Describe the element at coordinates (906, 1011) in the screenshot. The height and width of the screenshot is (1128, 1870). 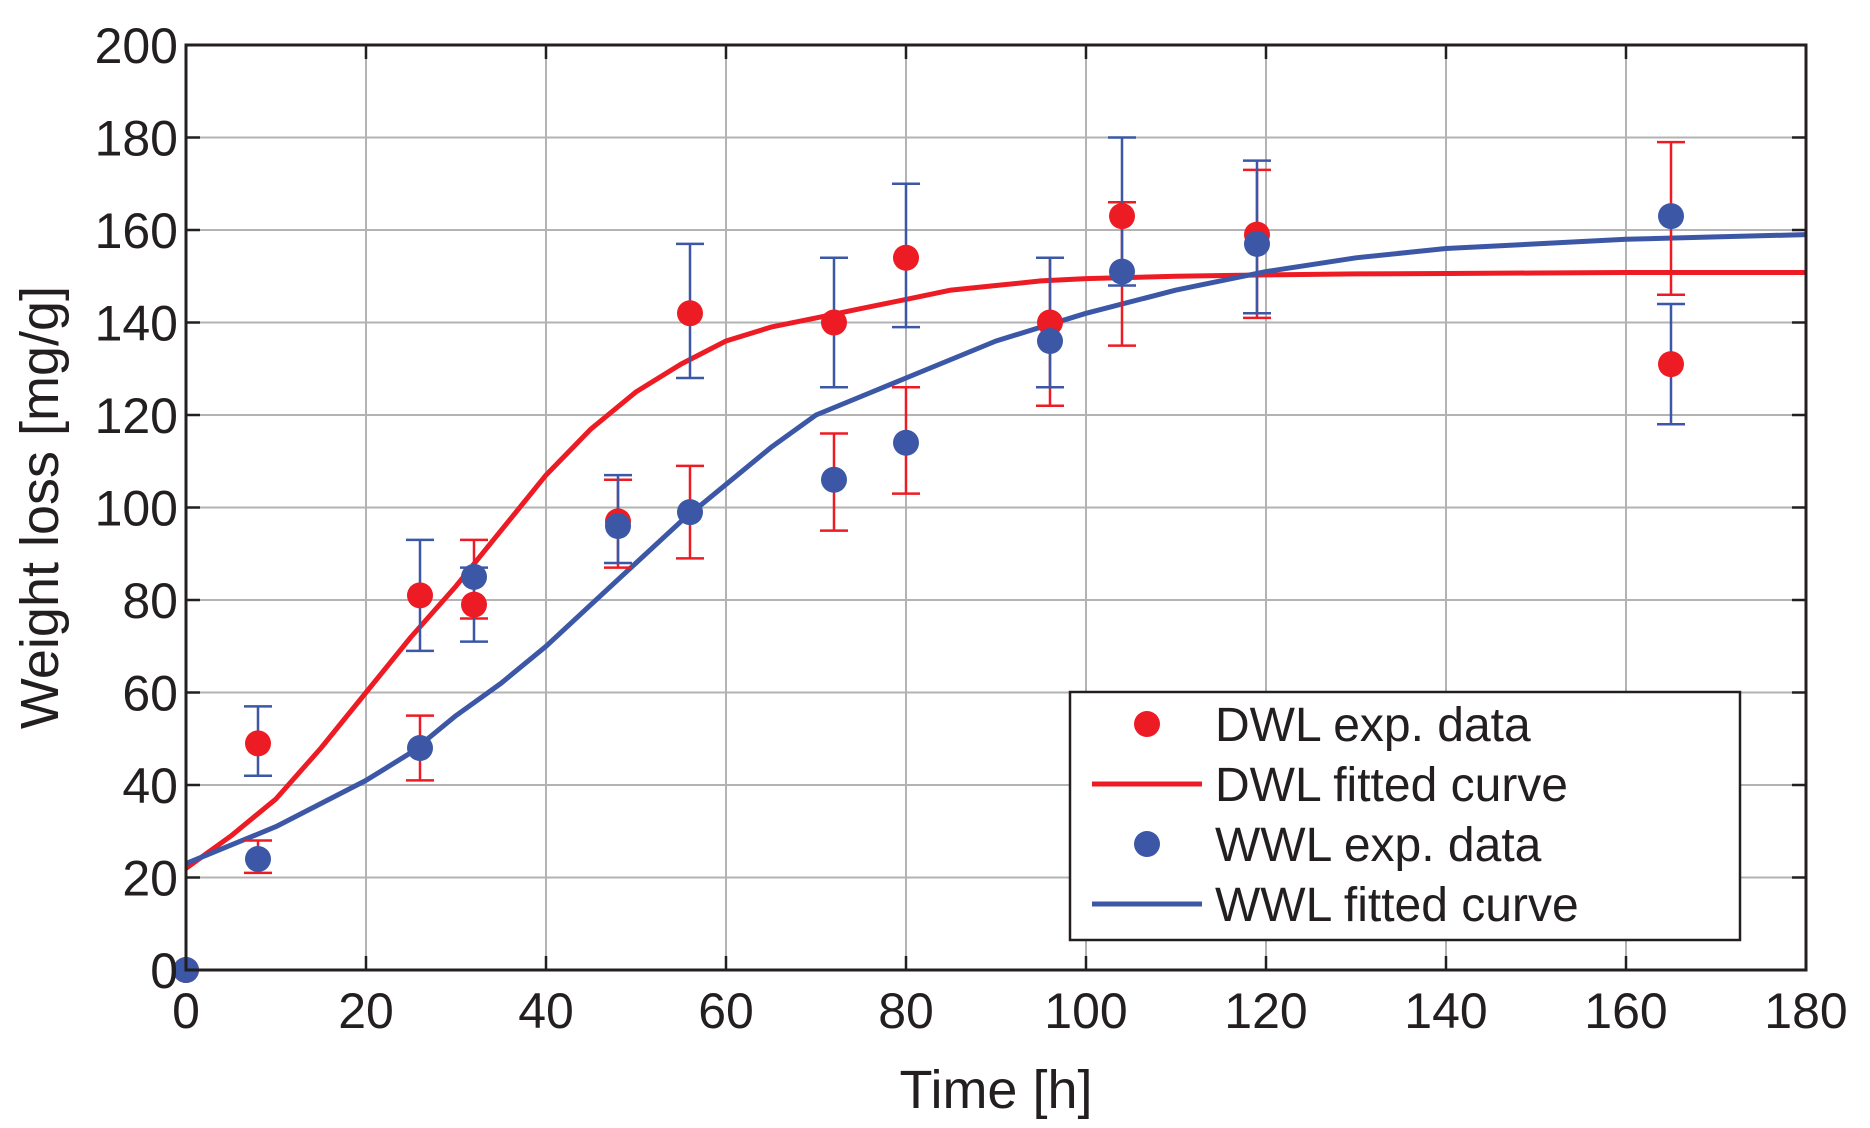
I see `x-tick-label: 80` at that location.